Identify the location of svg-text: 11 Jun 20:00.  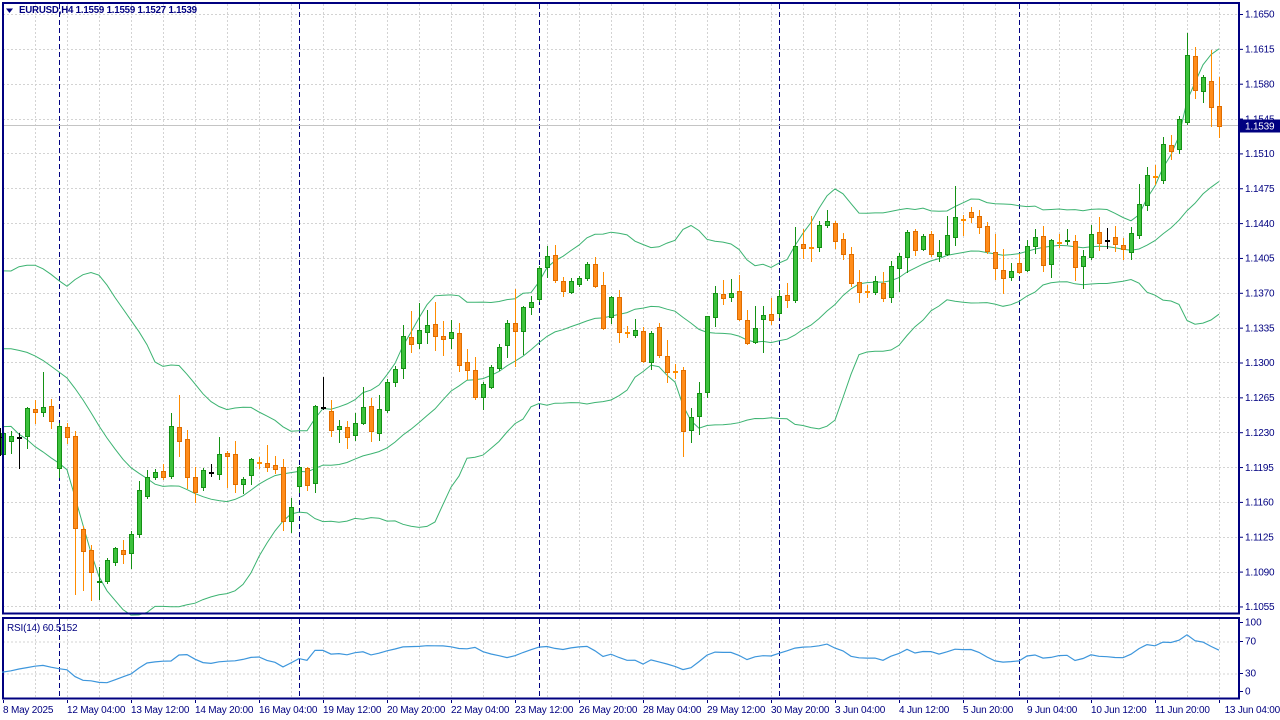
(1182, 710).